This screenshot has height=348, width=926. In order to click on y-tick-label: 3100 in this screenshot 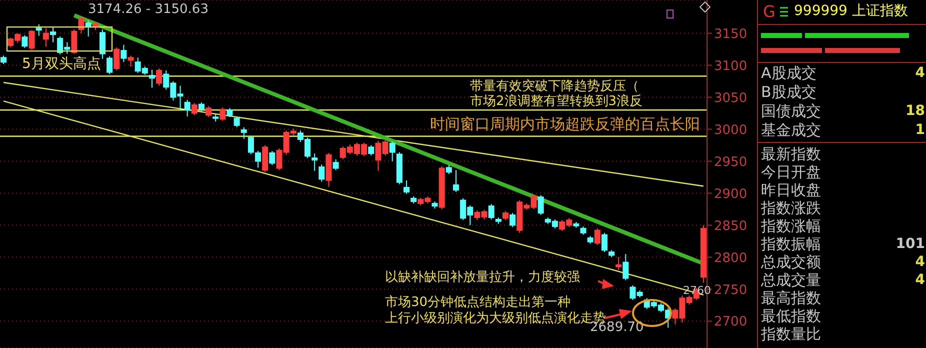, I will do `click(731, 66)`.